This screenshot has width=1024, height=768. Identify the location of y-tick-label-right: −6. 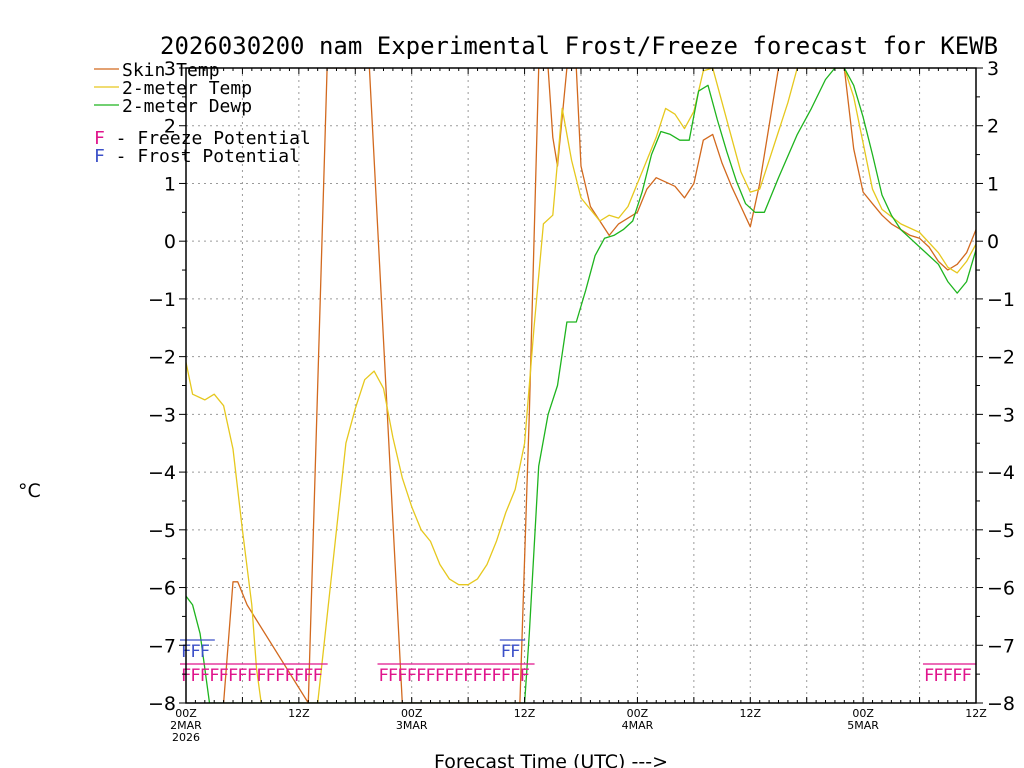
(1001, 589).